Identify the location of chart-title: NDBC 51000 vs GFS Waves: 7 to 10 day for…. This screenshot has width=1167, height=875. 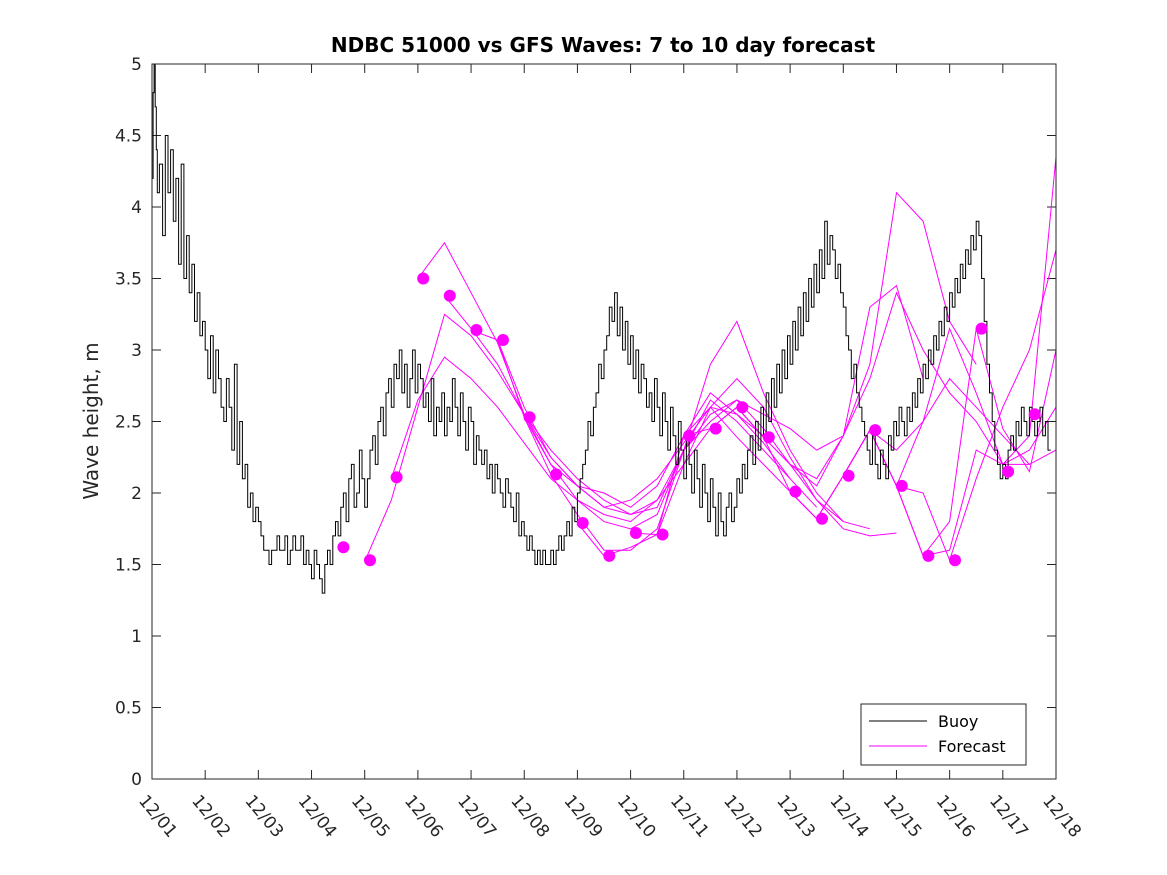
(603, 45).